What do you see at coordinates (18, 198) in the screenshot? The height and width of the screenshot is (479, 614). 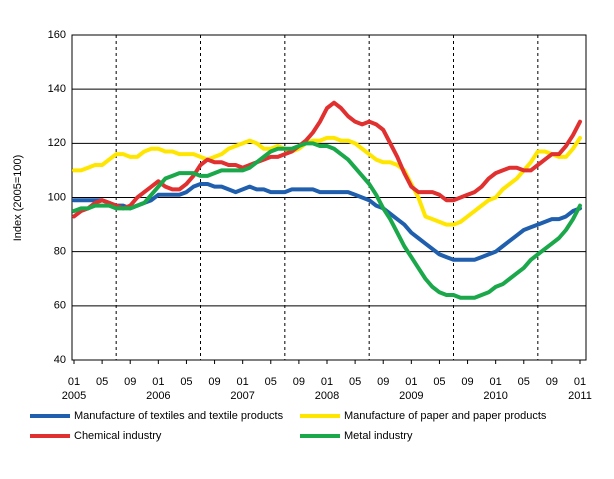 I see `y-axis-label: Index (2005=100)` at bounding box center [18, 198].